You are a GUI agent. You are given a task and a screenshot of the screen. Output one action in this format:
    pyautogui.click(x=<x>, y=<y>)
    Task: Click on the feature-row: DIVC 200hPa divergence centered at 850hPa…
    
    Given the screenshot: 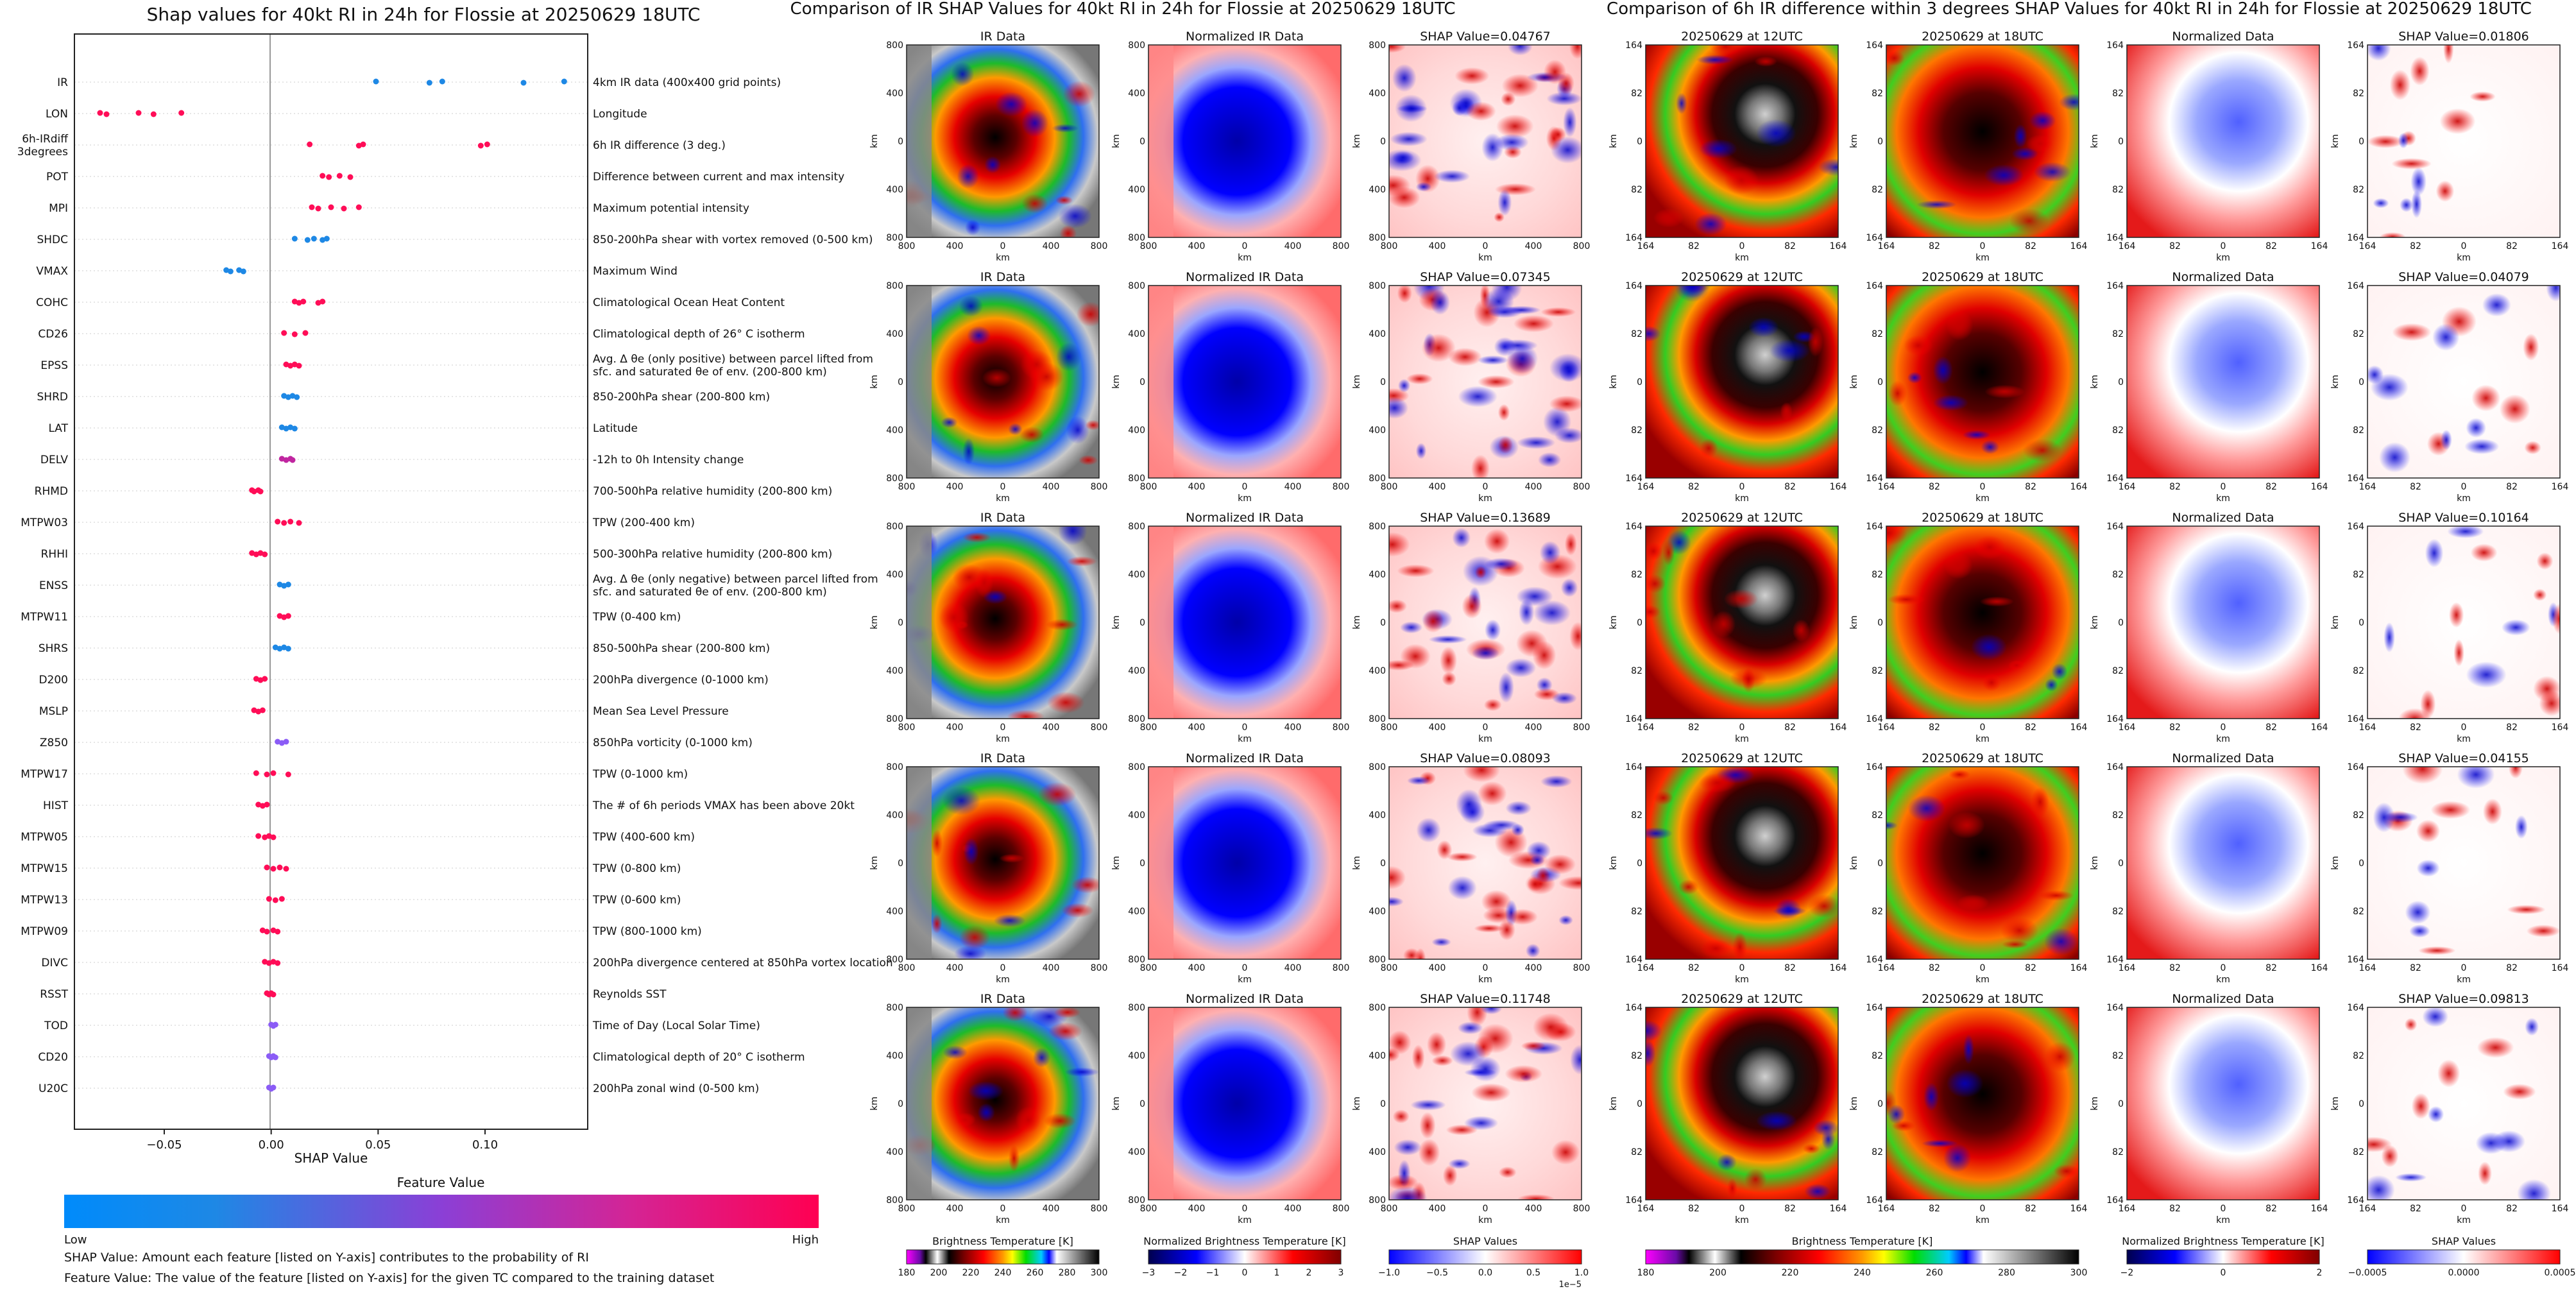 What is the action you would take?
    pyautogui.click(x=466, y=963)
    